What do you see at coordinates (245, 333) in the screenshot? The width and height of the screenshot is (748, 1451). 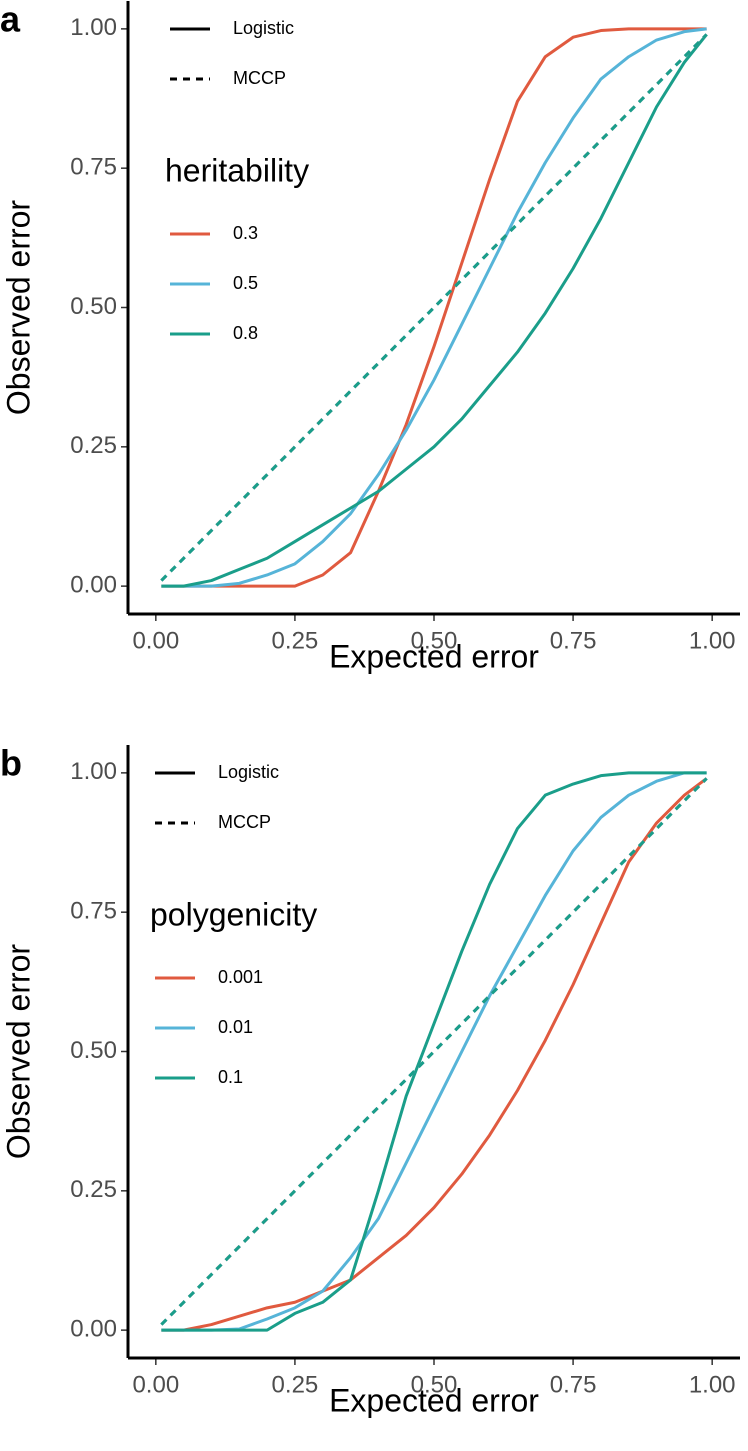 I see `legend-label: 0.8` at bounding box center [245, 333].